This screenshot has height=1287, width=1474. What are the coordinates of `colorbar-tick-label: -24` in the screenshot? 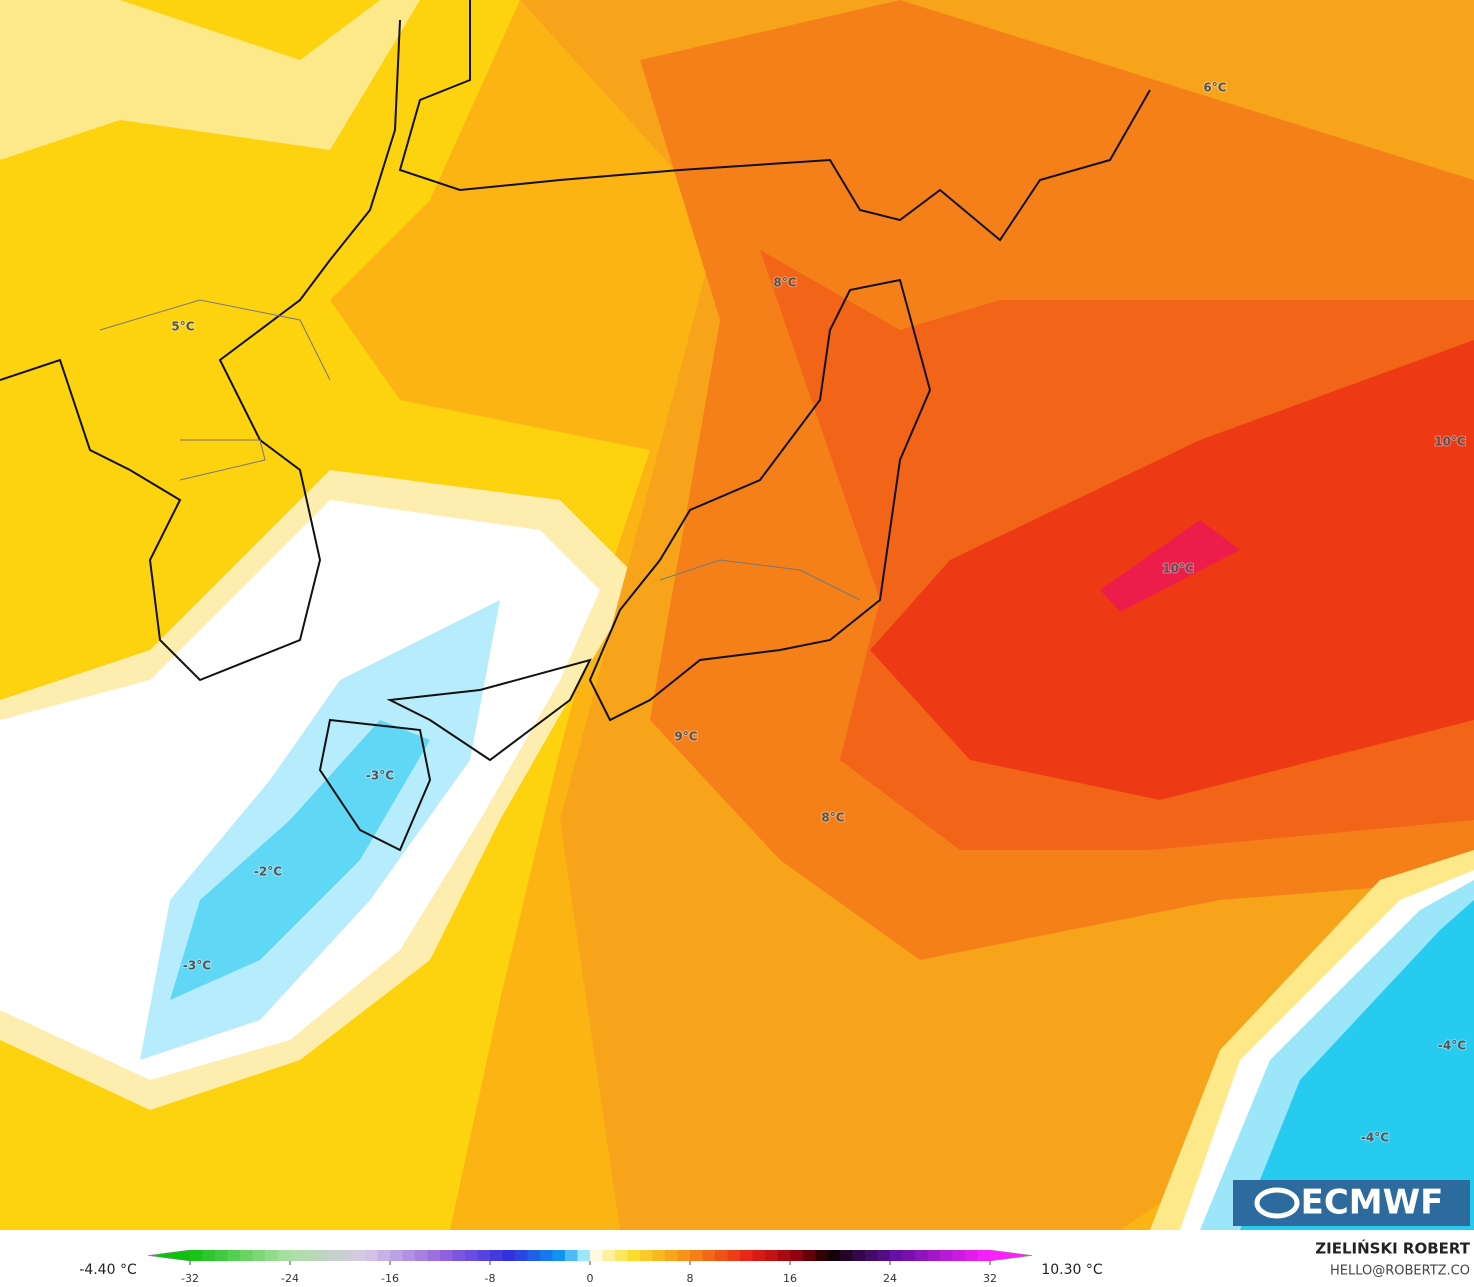 It's located at (290, 1278).